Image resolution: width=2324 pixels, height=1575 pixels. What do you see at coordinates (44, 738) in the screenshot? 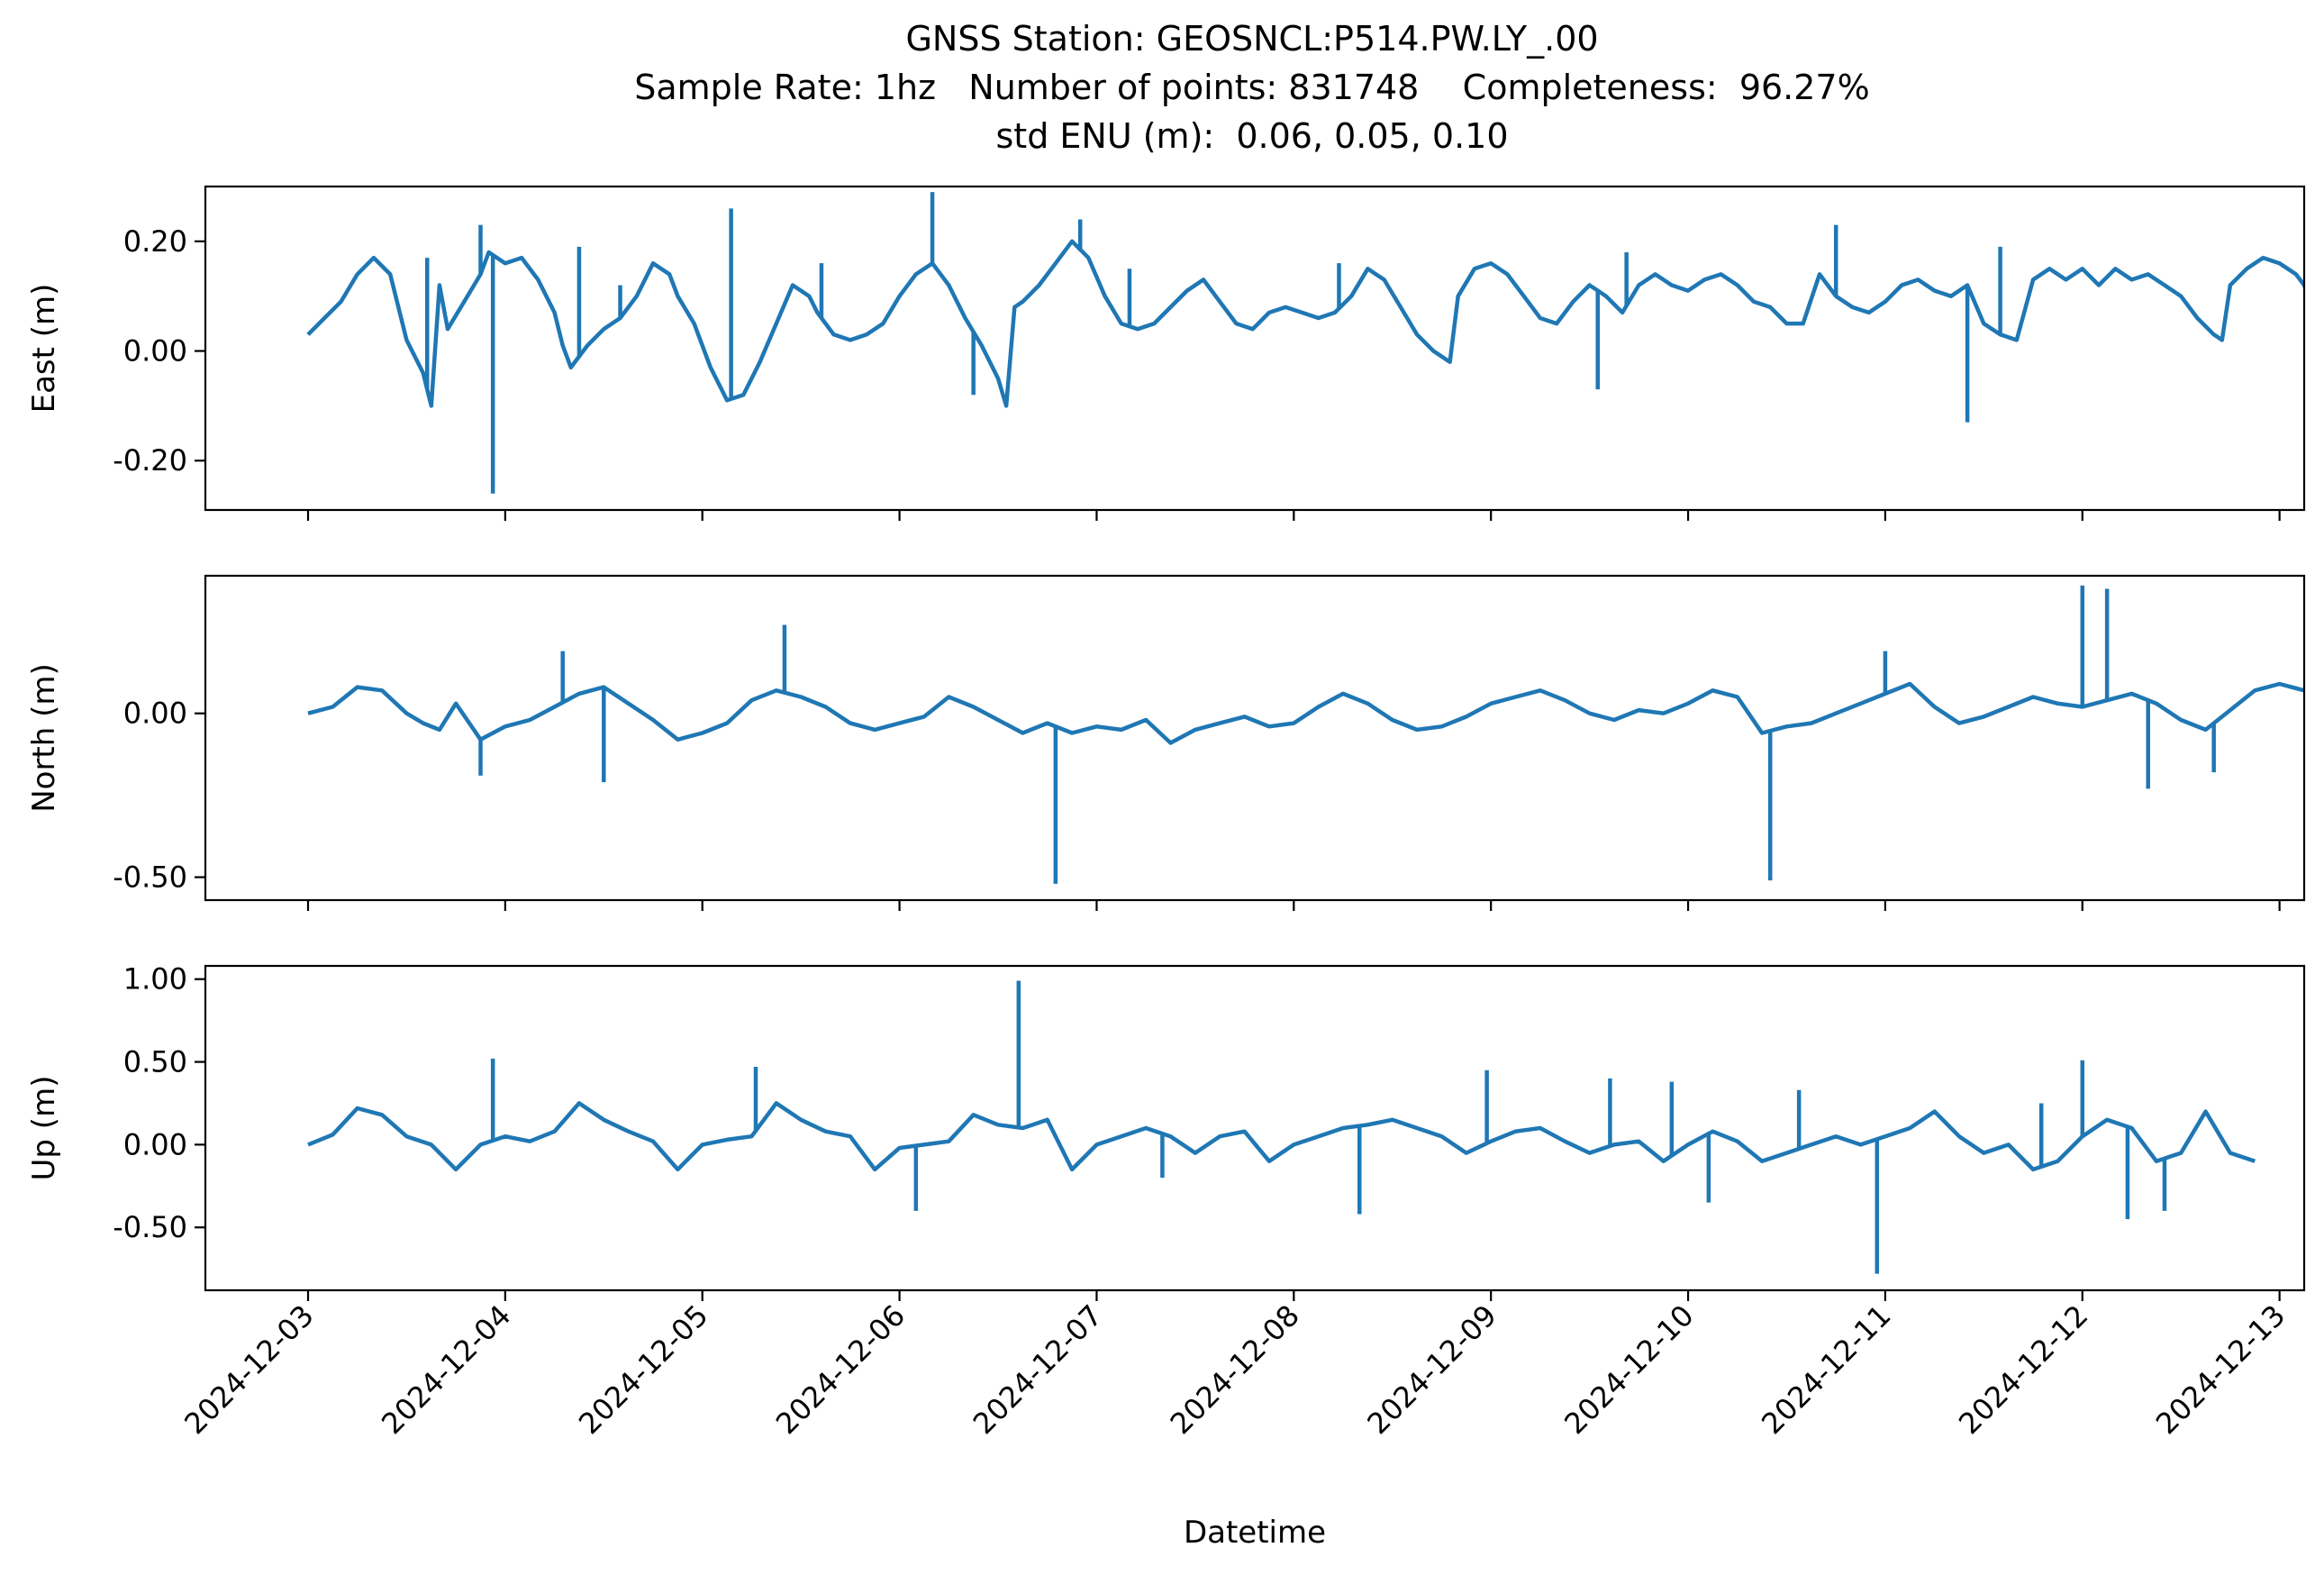
I see `y-axis-label: North (m)` at bounding box center [44, 738].